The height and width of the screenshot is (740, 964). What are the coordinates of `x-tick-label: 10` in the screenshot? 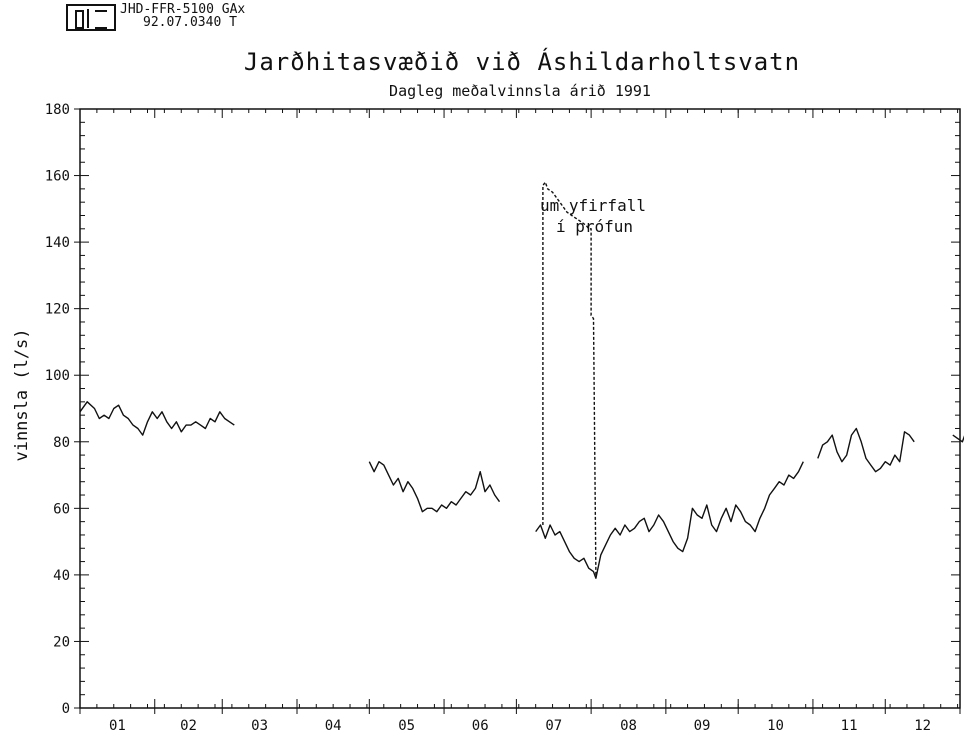 It's located at (775, 726).